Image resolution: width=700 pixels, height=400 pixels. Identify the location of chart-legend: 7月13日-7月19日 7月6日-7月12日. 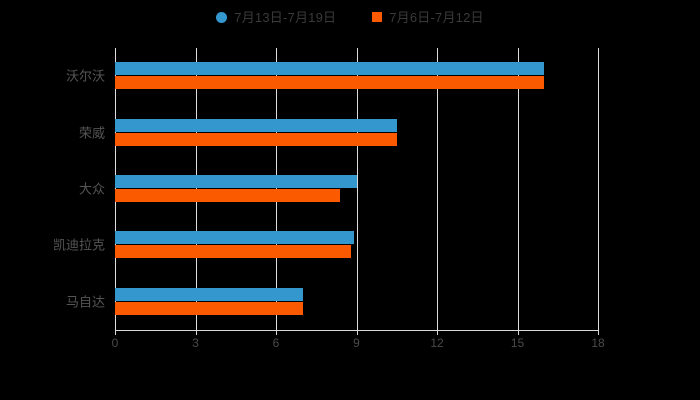
(350, 17).